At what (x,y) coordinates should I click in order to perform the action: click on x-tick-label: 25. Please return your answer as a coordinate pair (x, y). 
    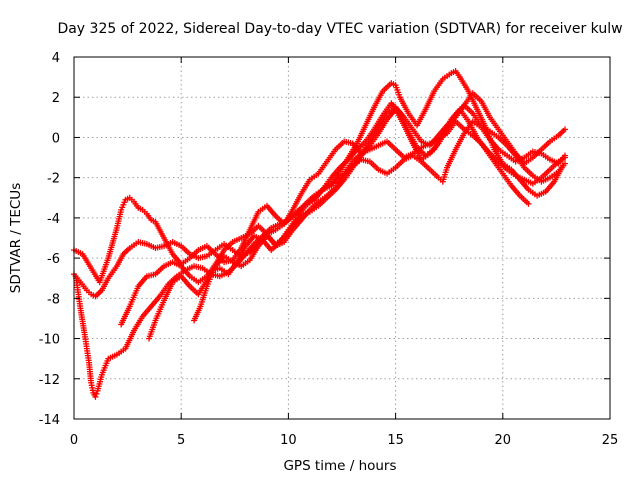
    Looking at the image, I should click on (610, 440).